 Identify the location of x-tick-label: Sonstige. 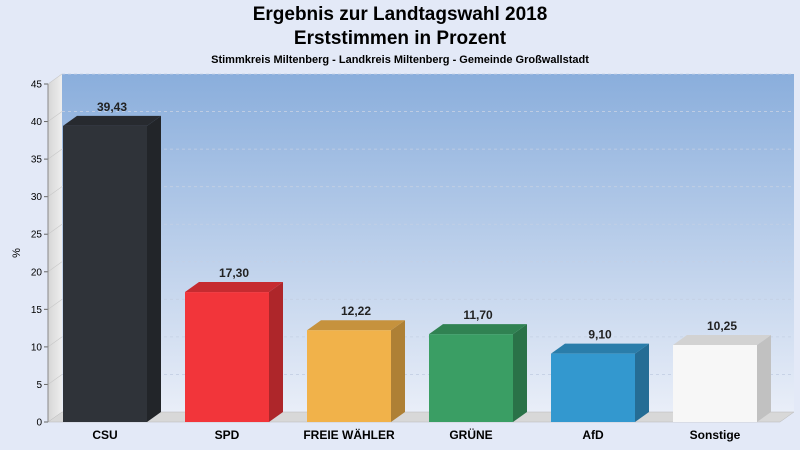
(715, 435).